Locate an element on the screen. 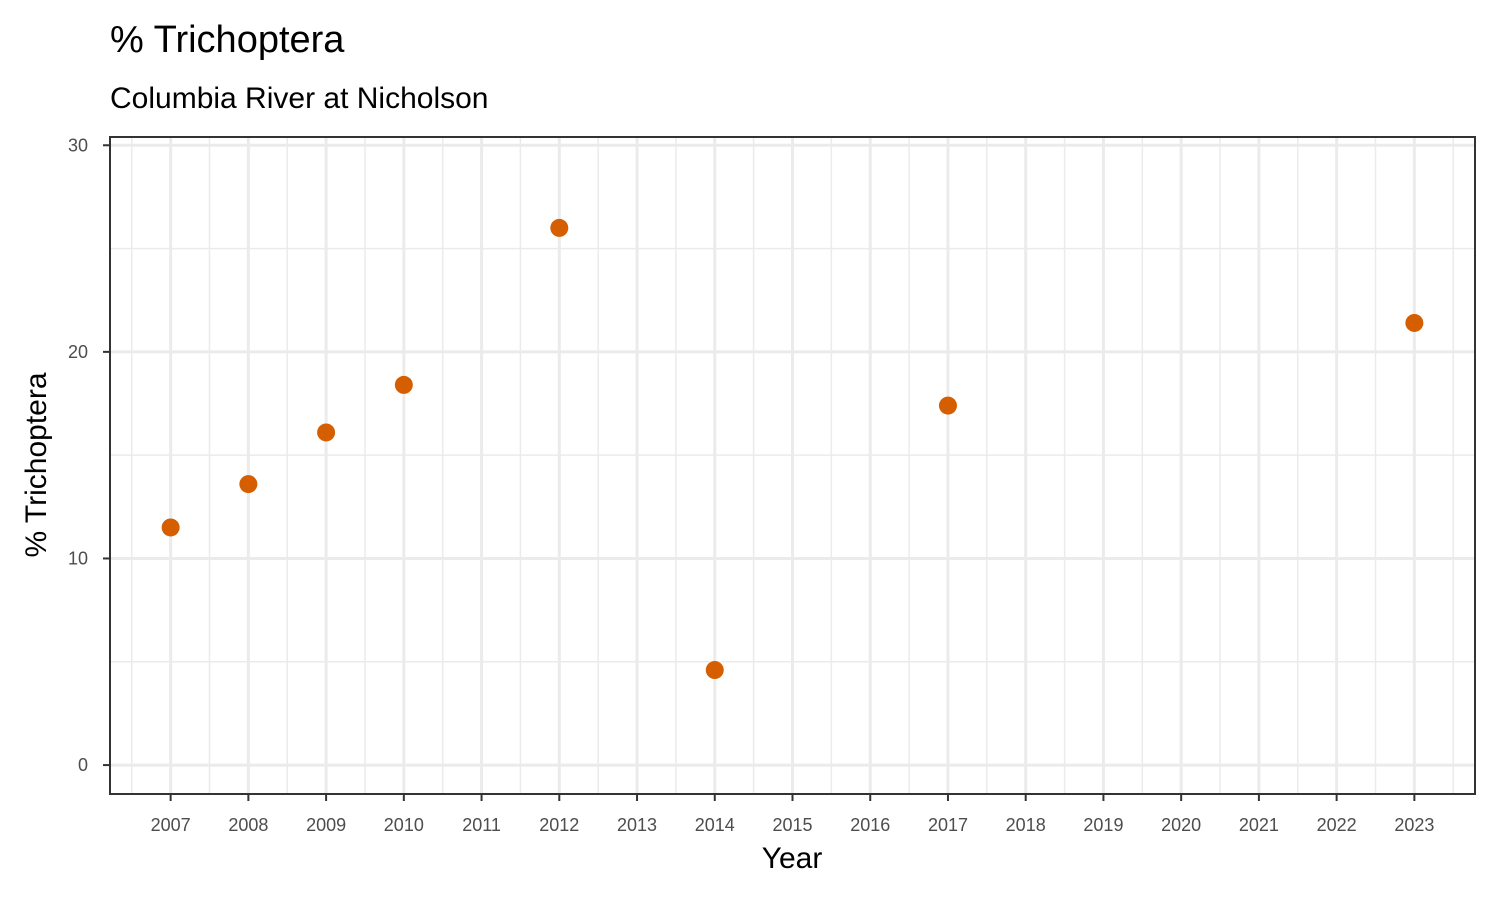 Image resolution: width=1500 pixels, height=900 pixels. x-tick-label: 2016 is located at coordinates (870, 825).